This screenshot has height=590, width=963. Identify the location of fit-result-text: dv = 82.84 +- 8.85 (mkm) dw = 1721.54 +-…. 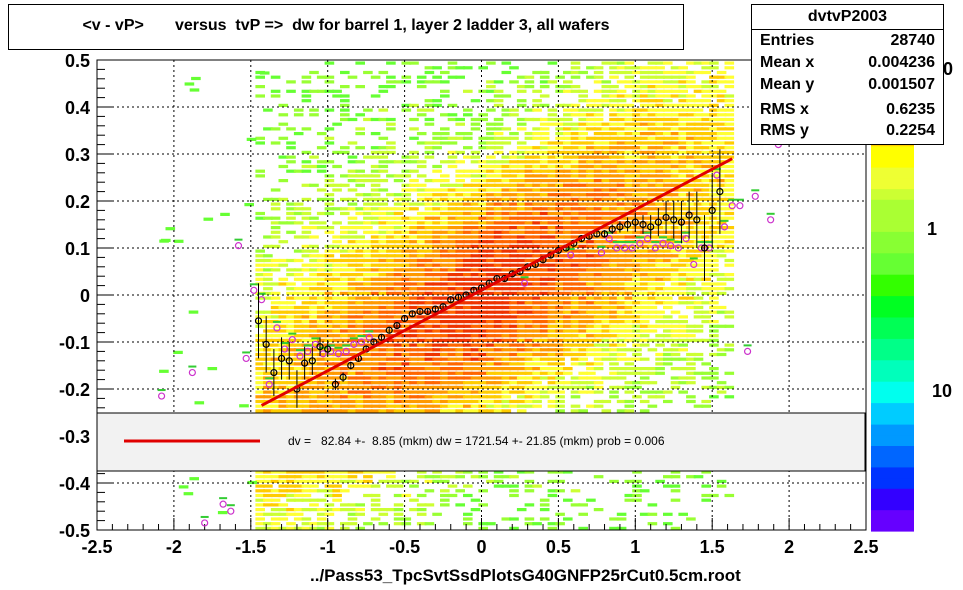
(476, 441).